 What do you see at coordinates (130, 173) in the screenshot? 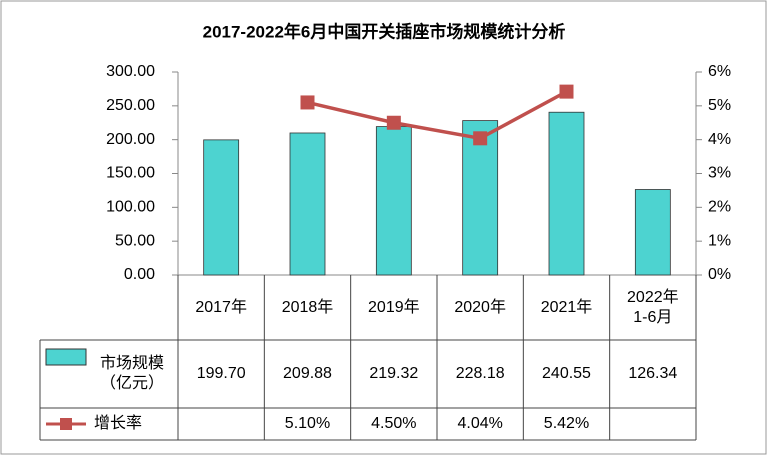
I see `y-tick-label: 150.00` at bounding box center [130, 173].